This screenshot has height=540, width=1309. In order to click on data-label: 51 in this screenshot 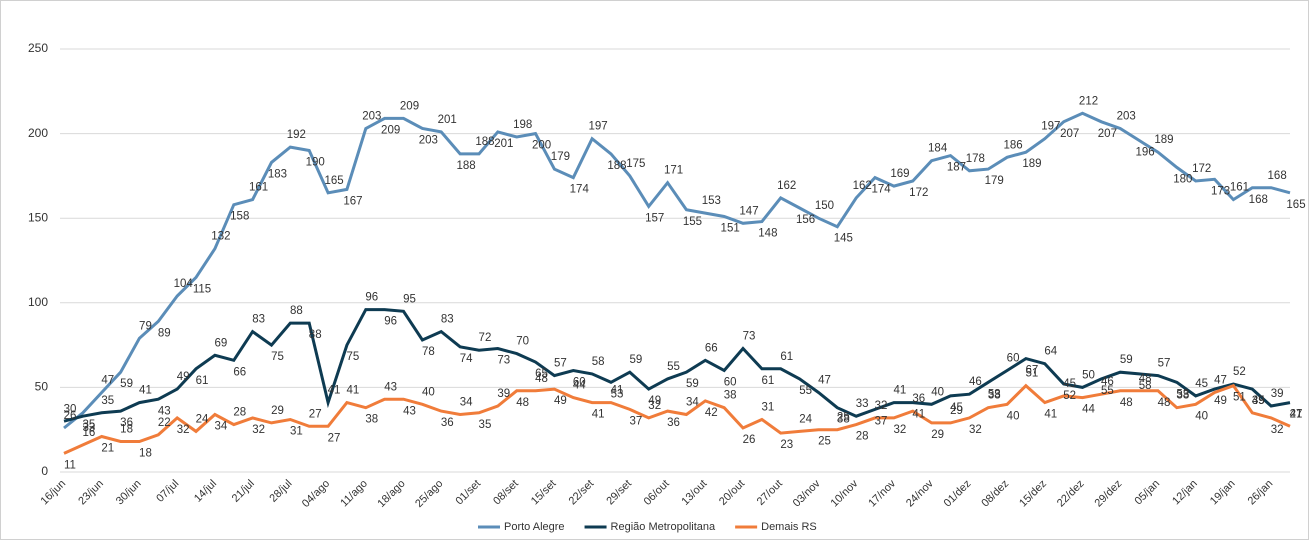, I will do `click(1032, 374)`.